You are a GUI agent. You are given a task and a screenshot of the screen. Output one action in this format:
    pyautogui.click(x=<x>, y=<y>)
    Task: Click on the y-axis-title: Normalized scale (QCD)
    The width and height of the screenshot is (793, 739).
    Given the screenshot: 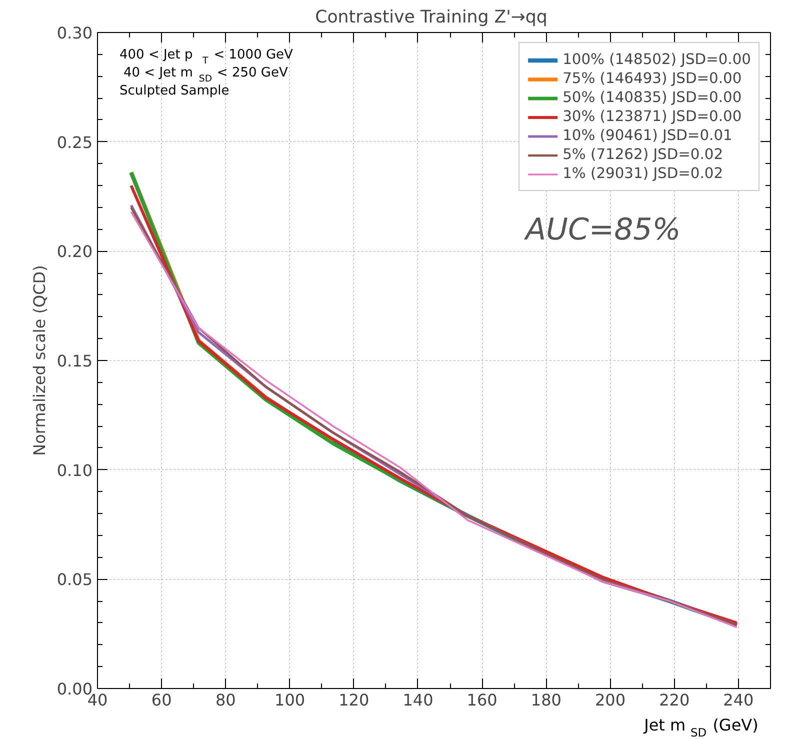 What is the action you would take?
    pyautogui.click(x=39, y=360)
    